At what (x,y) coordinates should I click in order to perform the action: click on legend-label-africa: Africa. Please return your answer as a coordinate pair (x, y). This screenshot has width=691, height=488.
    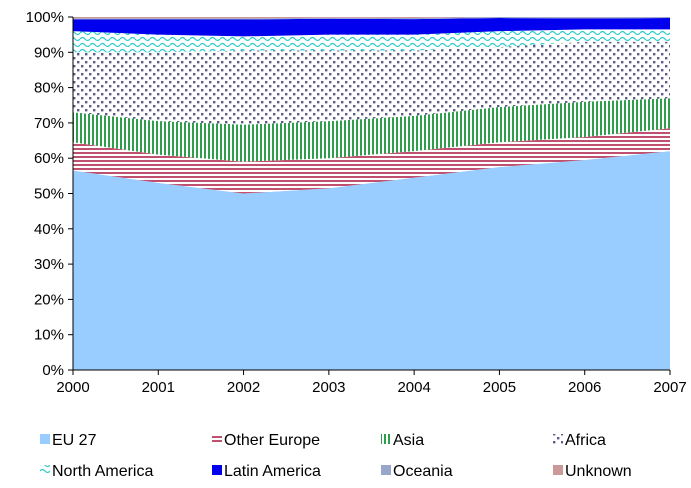
    Looking at the image, I should click on (585, 440).